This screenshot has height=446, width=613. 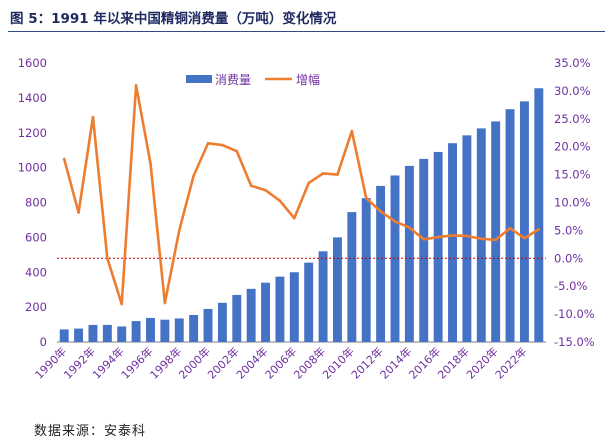 I want to click on right-tick-label: -15.0%, so click(x=574, y=342).